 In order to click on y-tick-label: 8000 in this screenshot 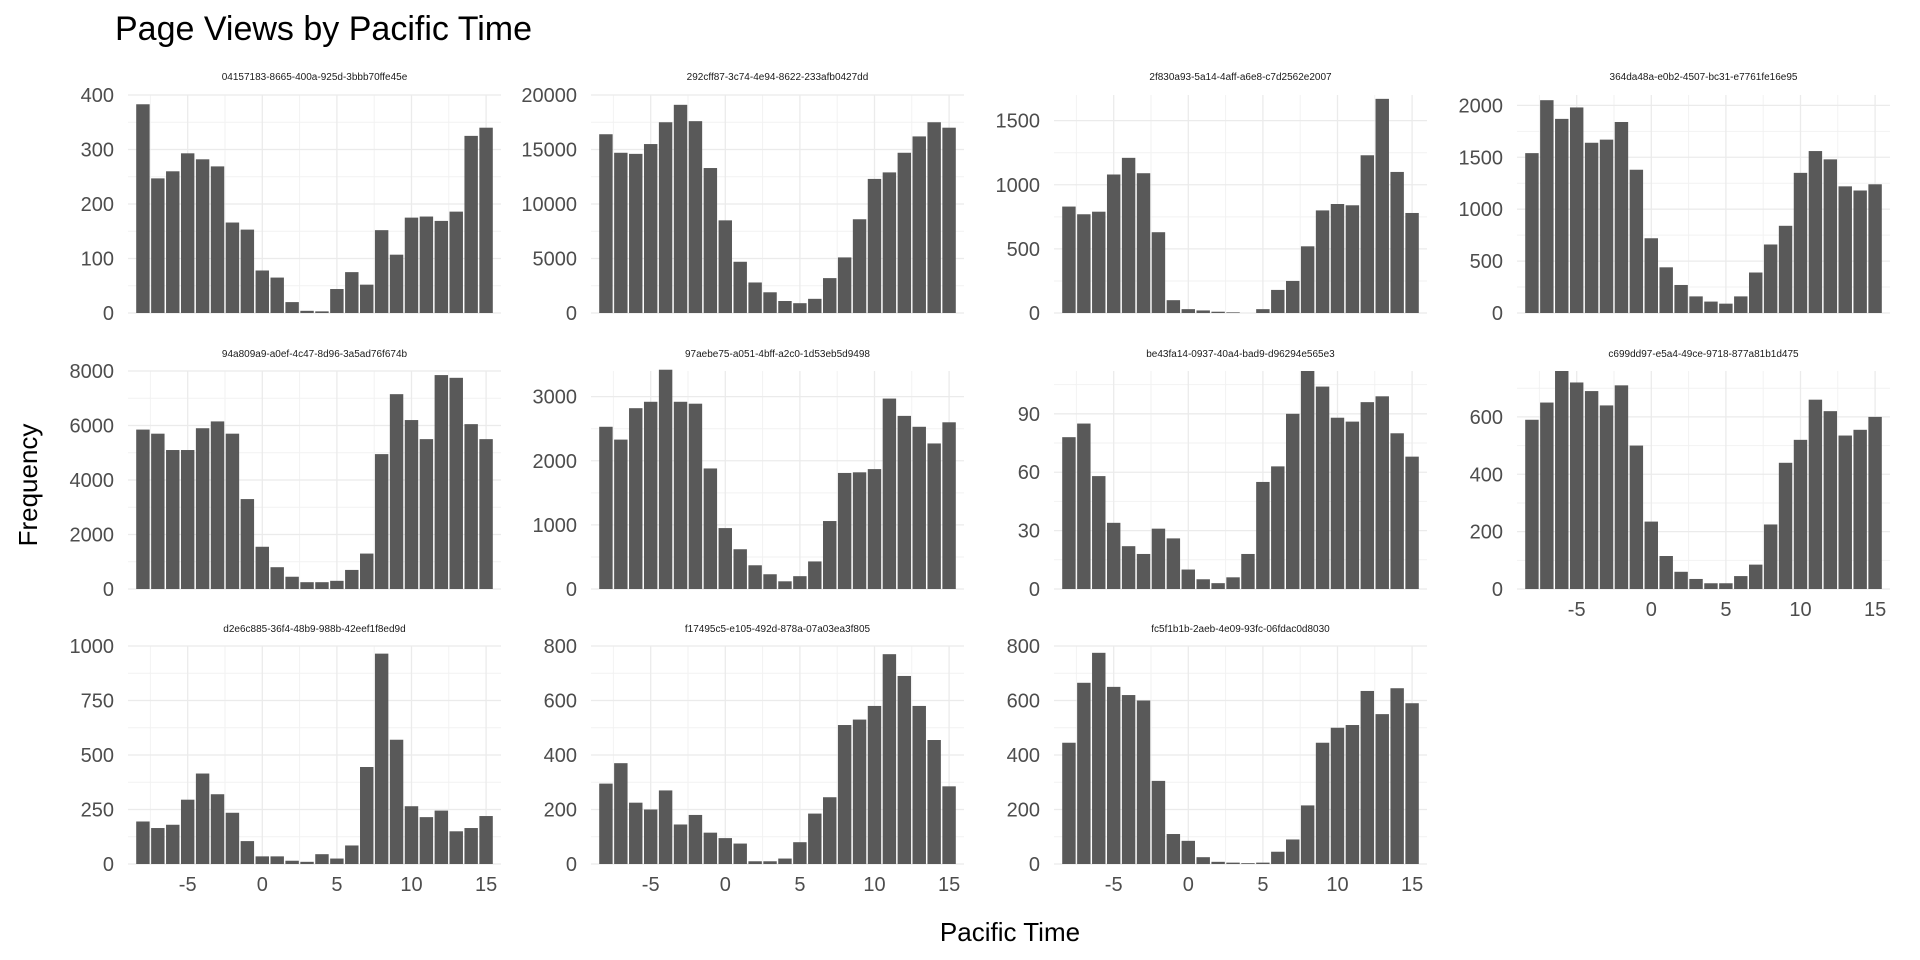, I will do `click(92, 372)`.